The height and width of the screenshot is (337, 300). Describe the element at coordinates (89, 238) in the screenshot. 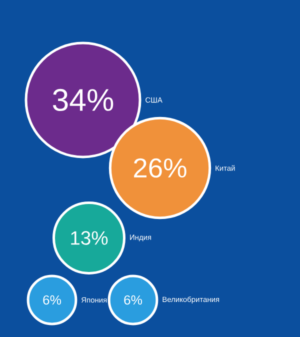

I see `data-label: 13%` at that location.